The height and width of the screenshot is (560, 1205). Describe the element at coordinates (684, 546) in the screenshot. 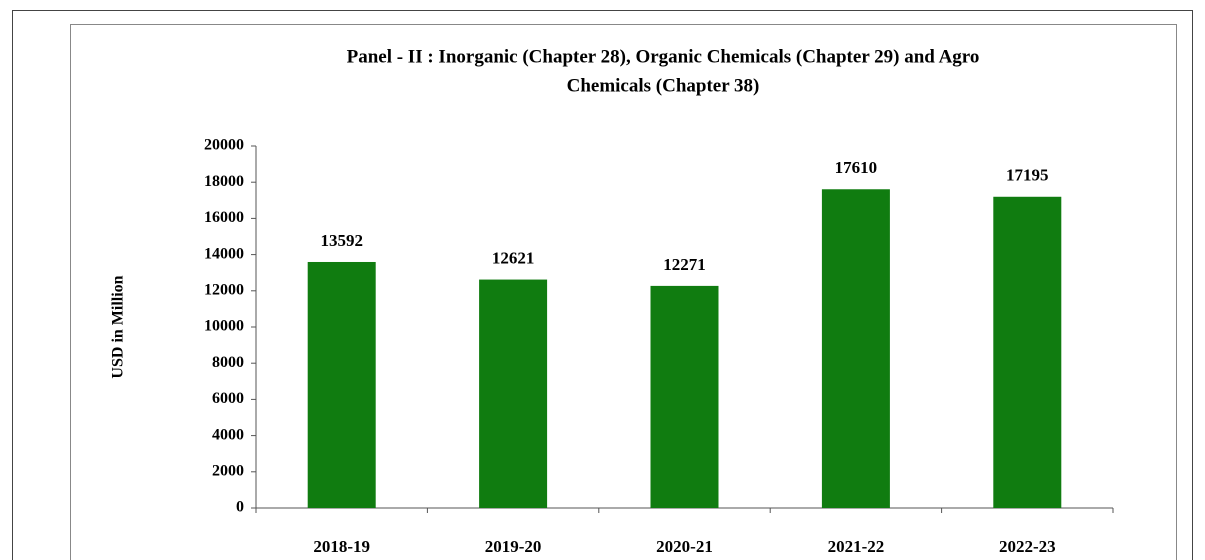

I see `x-tick-label: 2020-21` at that location.